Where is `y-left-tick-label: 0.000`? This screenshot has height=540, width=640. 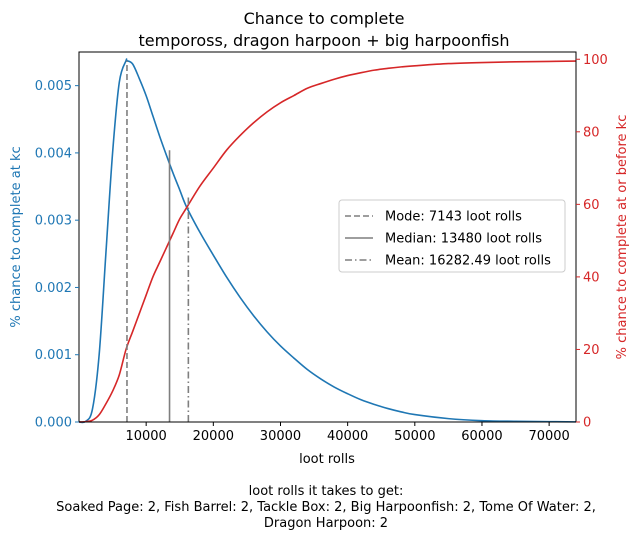 y-left-tick-label: 0.000 is located at coordinates (53, 423).